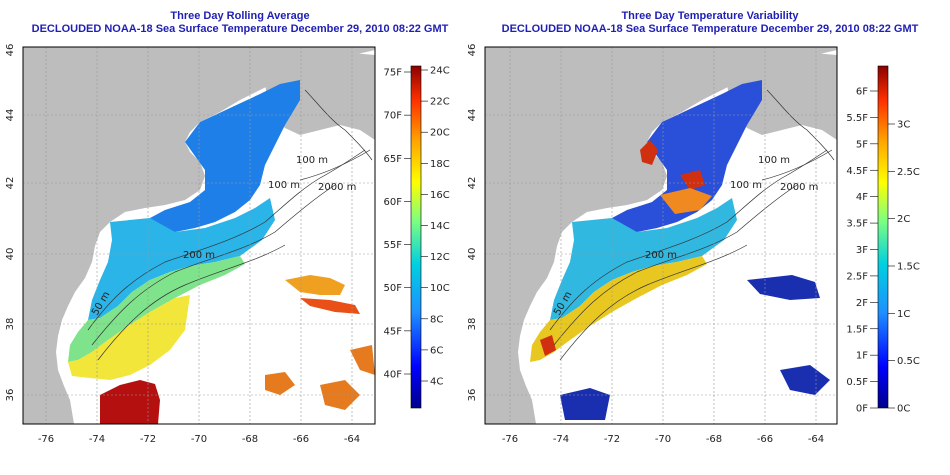  What do you see at coordinates (284, 185) in the screenshot?
I see `left-contour-label: 100 m` at bounding box center [284, 185].